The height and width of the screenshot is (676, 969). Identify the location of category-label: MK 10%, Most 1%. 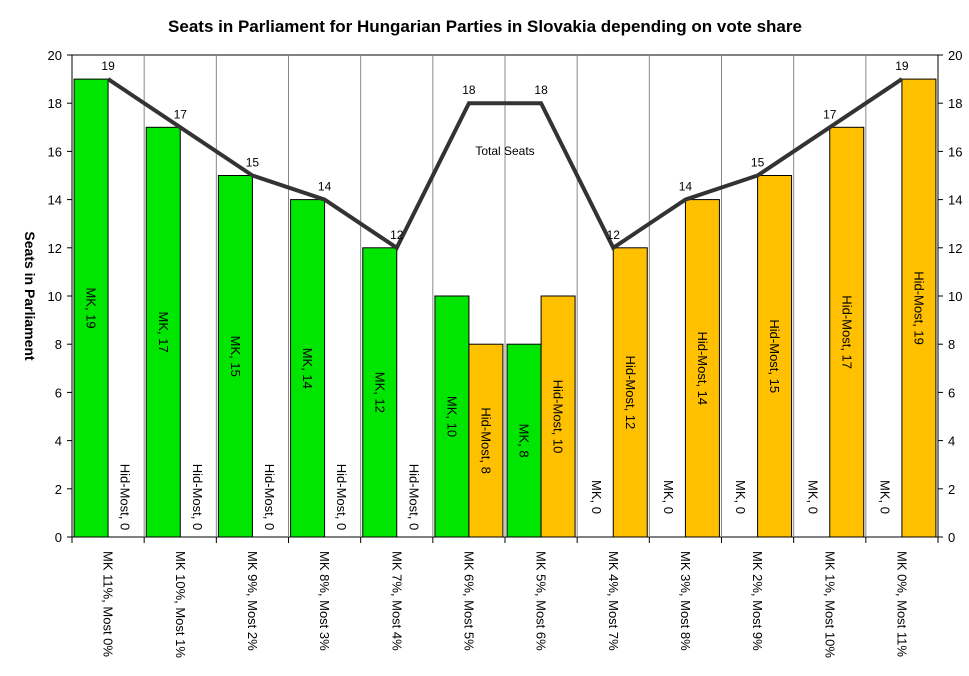
(180, 604).